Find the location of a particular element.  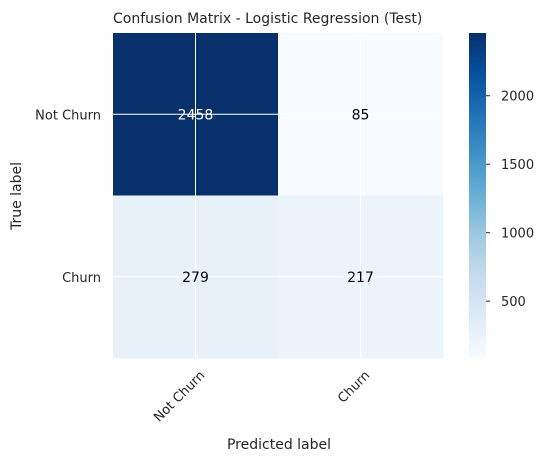

x-tick-labels: Not Churn Churn is located at coordinates (262, 396).